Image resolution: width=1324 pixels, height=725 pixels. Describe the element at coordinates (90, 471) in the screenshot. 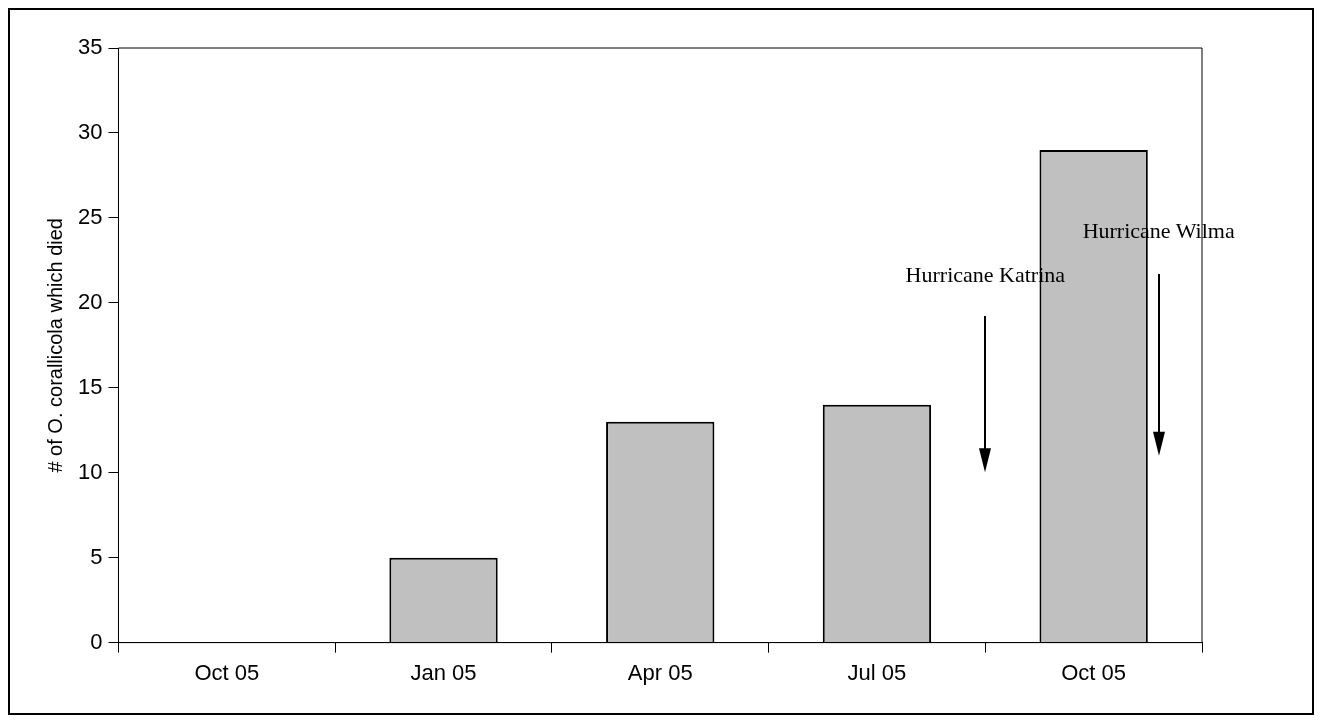

I see `y-tick-label: 10` at that location.